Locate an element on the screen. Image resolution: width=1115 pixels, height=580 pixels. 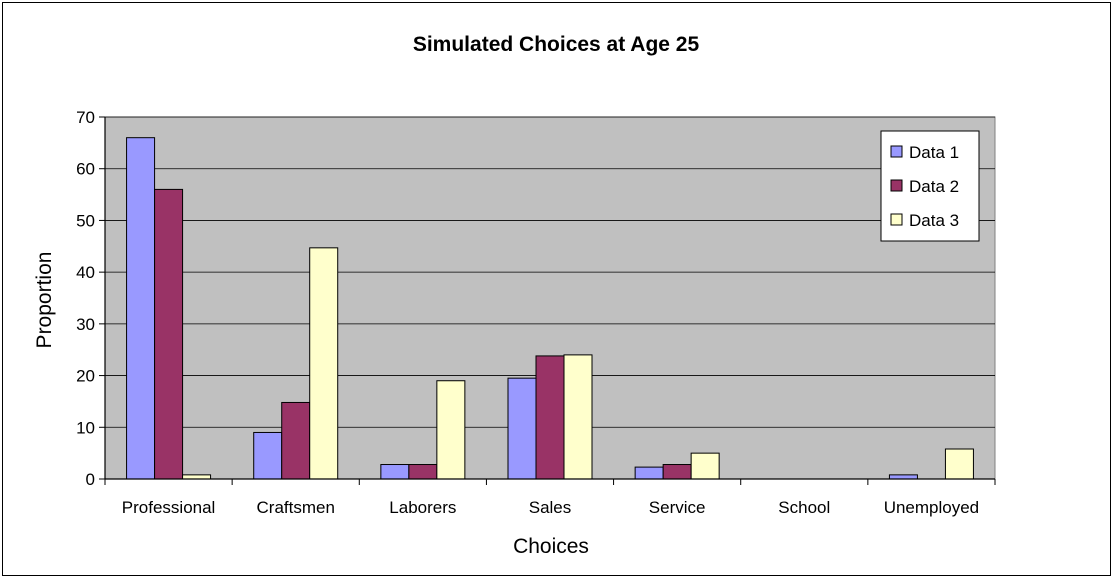
bar-data-2-craftsmen is located at coordinates (296, 440).